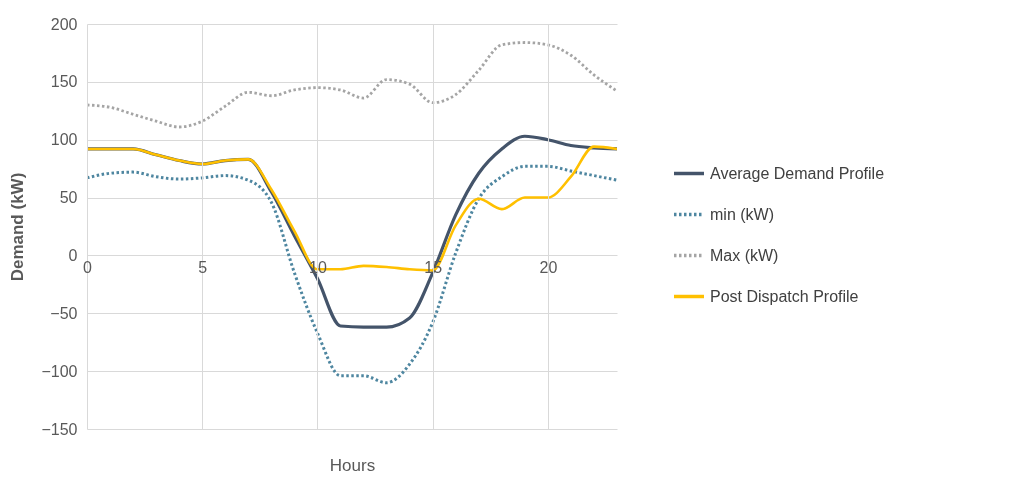 The image size is (1034, 487). What do you see at coordinates (742, 214) in the screenshot?
I see `legend-label: min (kW)` at bounding box center [742, 214].